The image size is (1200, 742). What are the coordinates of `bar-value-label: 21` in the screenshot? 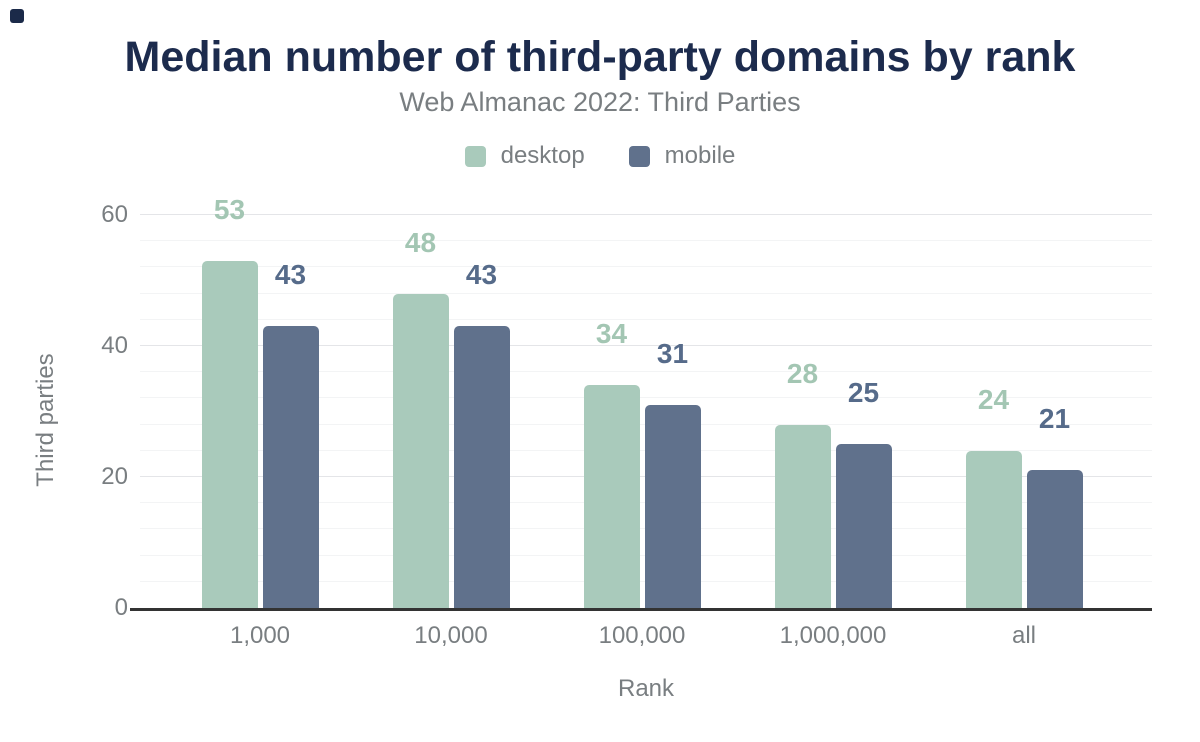 It's located at (1054, 419).